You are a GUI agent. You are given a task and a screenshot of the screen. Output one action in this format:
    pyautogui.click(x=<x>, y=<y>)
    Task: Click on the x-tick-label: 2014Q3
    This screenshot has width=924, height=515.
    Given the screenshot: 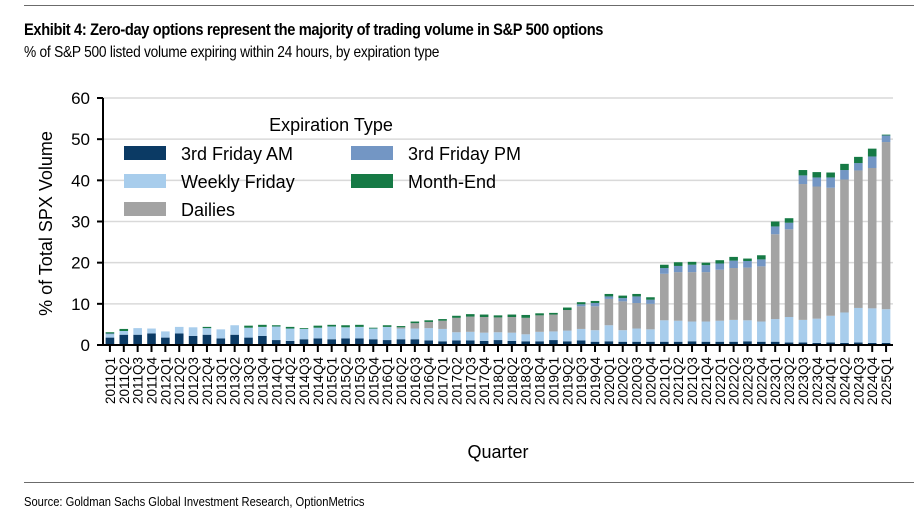 What is the action you would take?
    pyautogui.click(x=304, y=381)
    